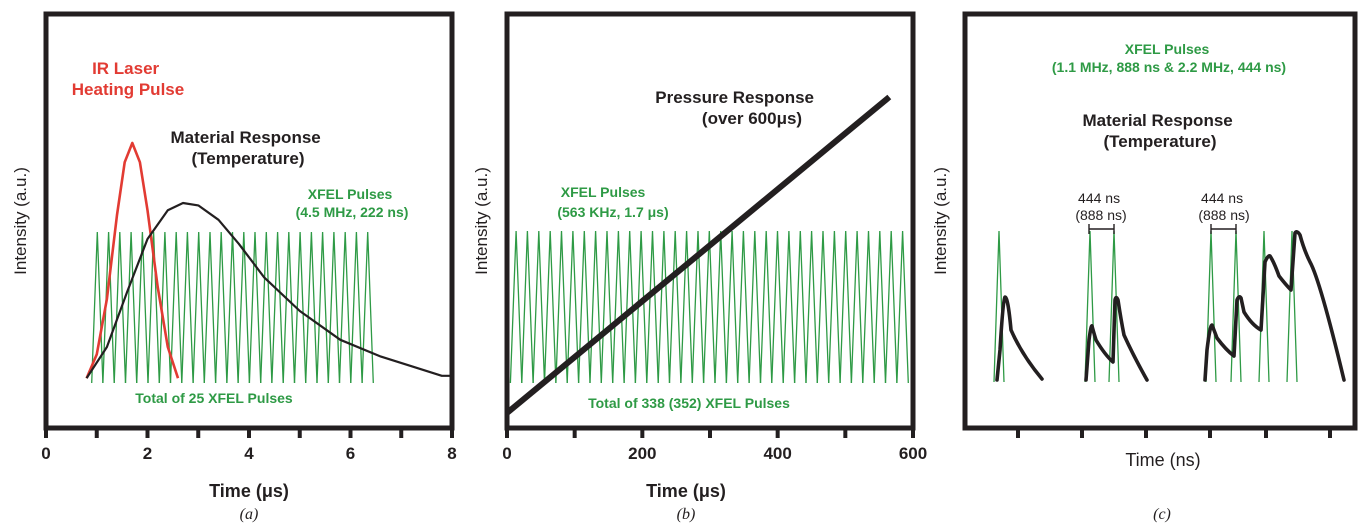 This screenshot has height=524, width=1362. I want to click on a-x-tick-label: 6, so click(350, 453).